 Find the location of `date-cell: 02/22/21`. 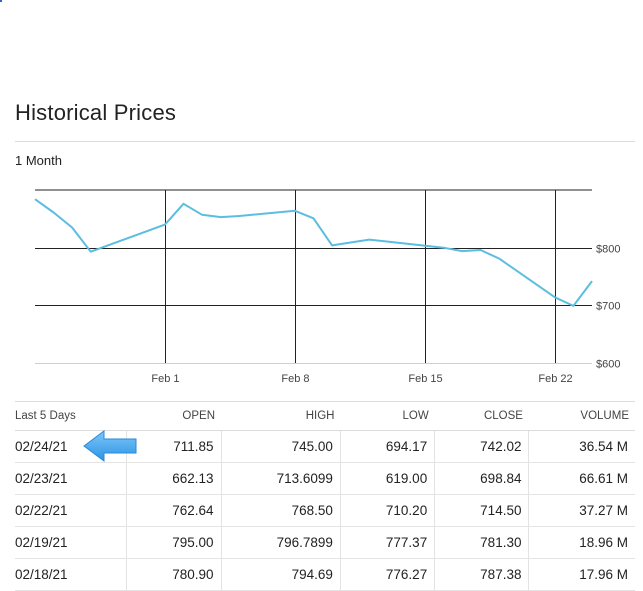

date-cell: 02/22/21 is located at coordinates (71, 510).